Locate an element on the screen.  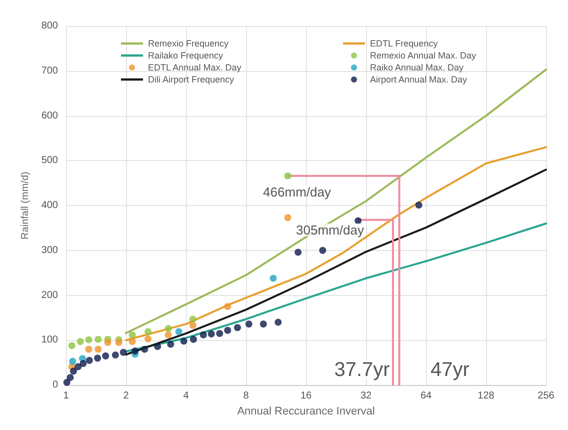
legend-label: Dili Airport Frequency is located at coordinates (191, 79).